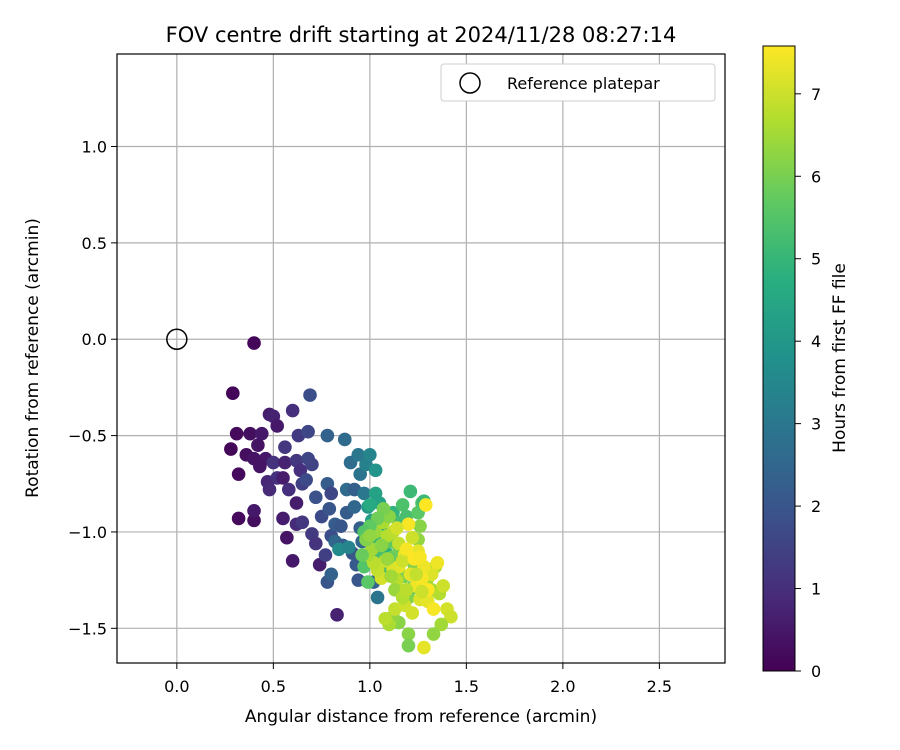 Image resolution: width=900 pixels, height=750 pixels. I want to click on x-tick-label: 1.5, so click(466, 686).